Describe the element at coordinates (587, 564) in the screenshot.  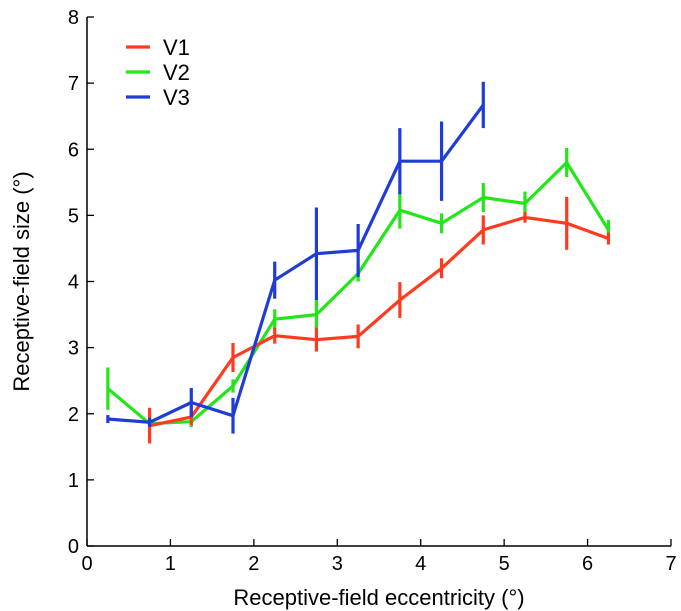
I see `x-tick-label: 6` at that location.